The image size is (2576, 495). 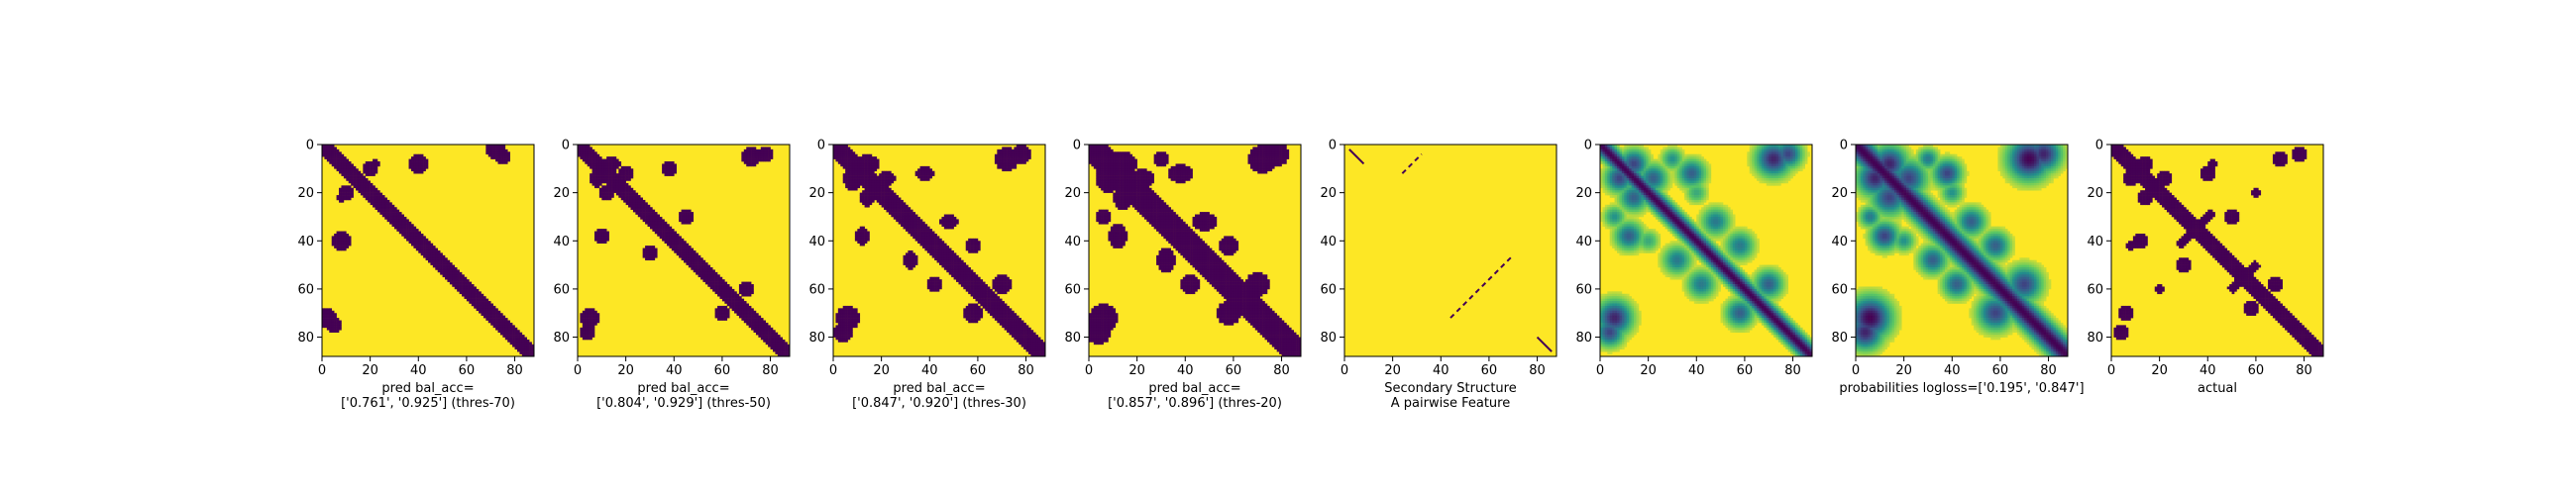 I want to click on axes-frame, so click(x=939, y=251).